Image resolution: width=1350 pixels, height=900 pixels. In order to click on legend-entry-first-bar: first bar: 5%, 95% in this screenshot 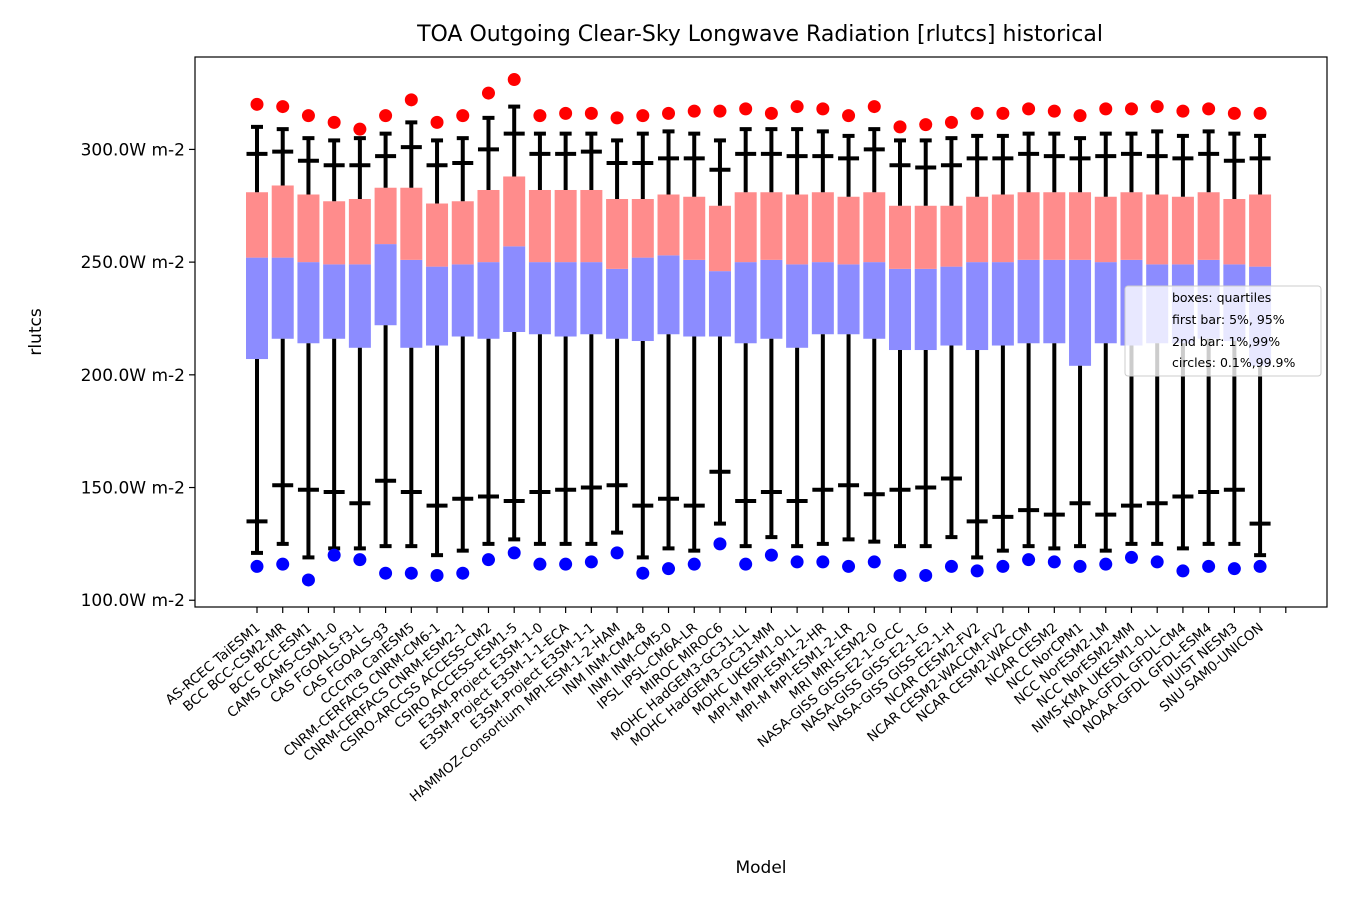, I will do `click(1228, 319)`.